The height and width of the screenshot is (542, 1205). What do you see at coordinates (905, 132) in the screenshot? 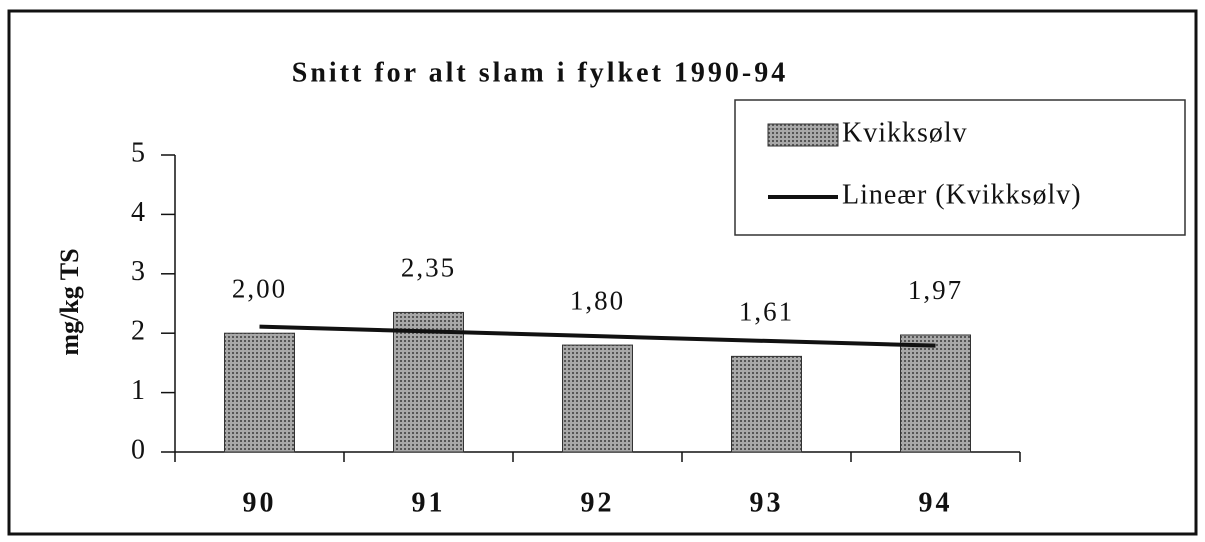
I see `legend-label: Kvikksølv` at bounding box center [905, 132].